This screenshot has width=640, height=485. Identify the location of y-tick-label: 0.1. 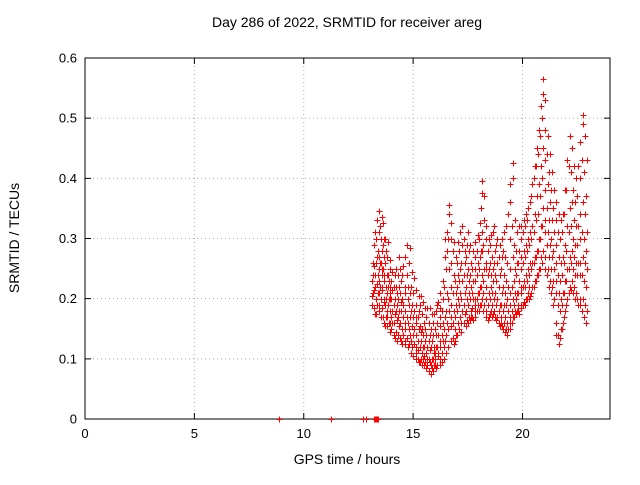
(68, 358).